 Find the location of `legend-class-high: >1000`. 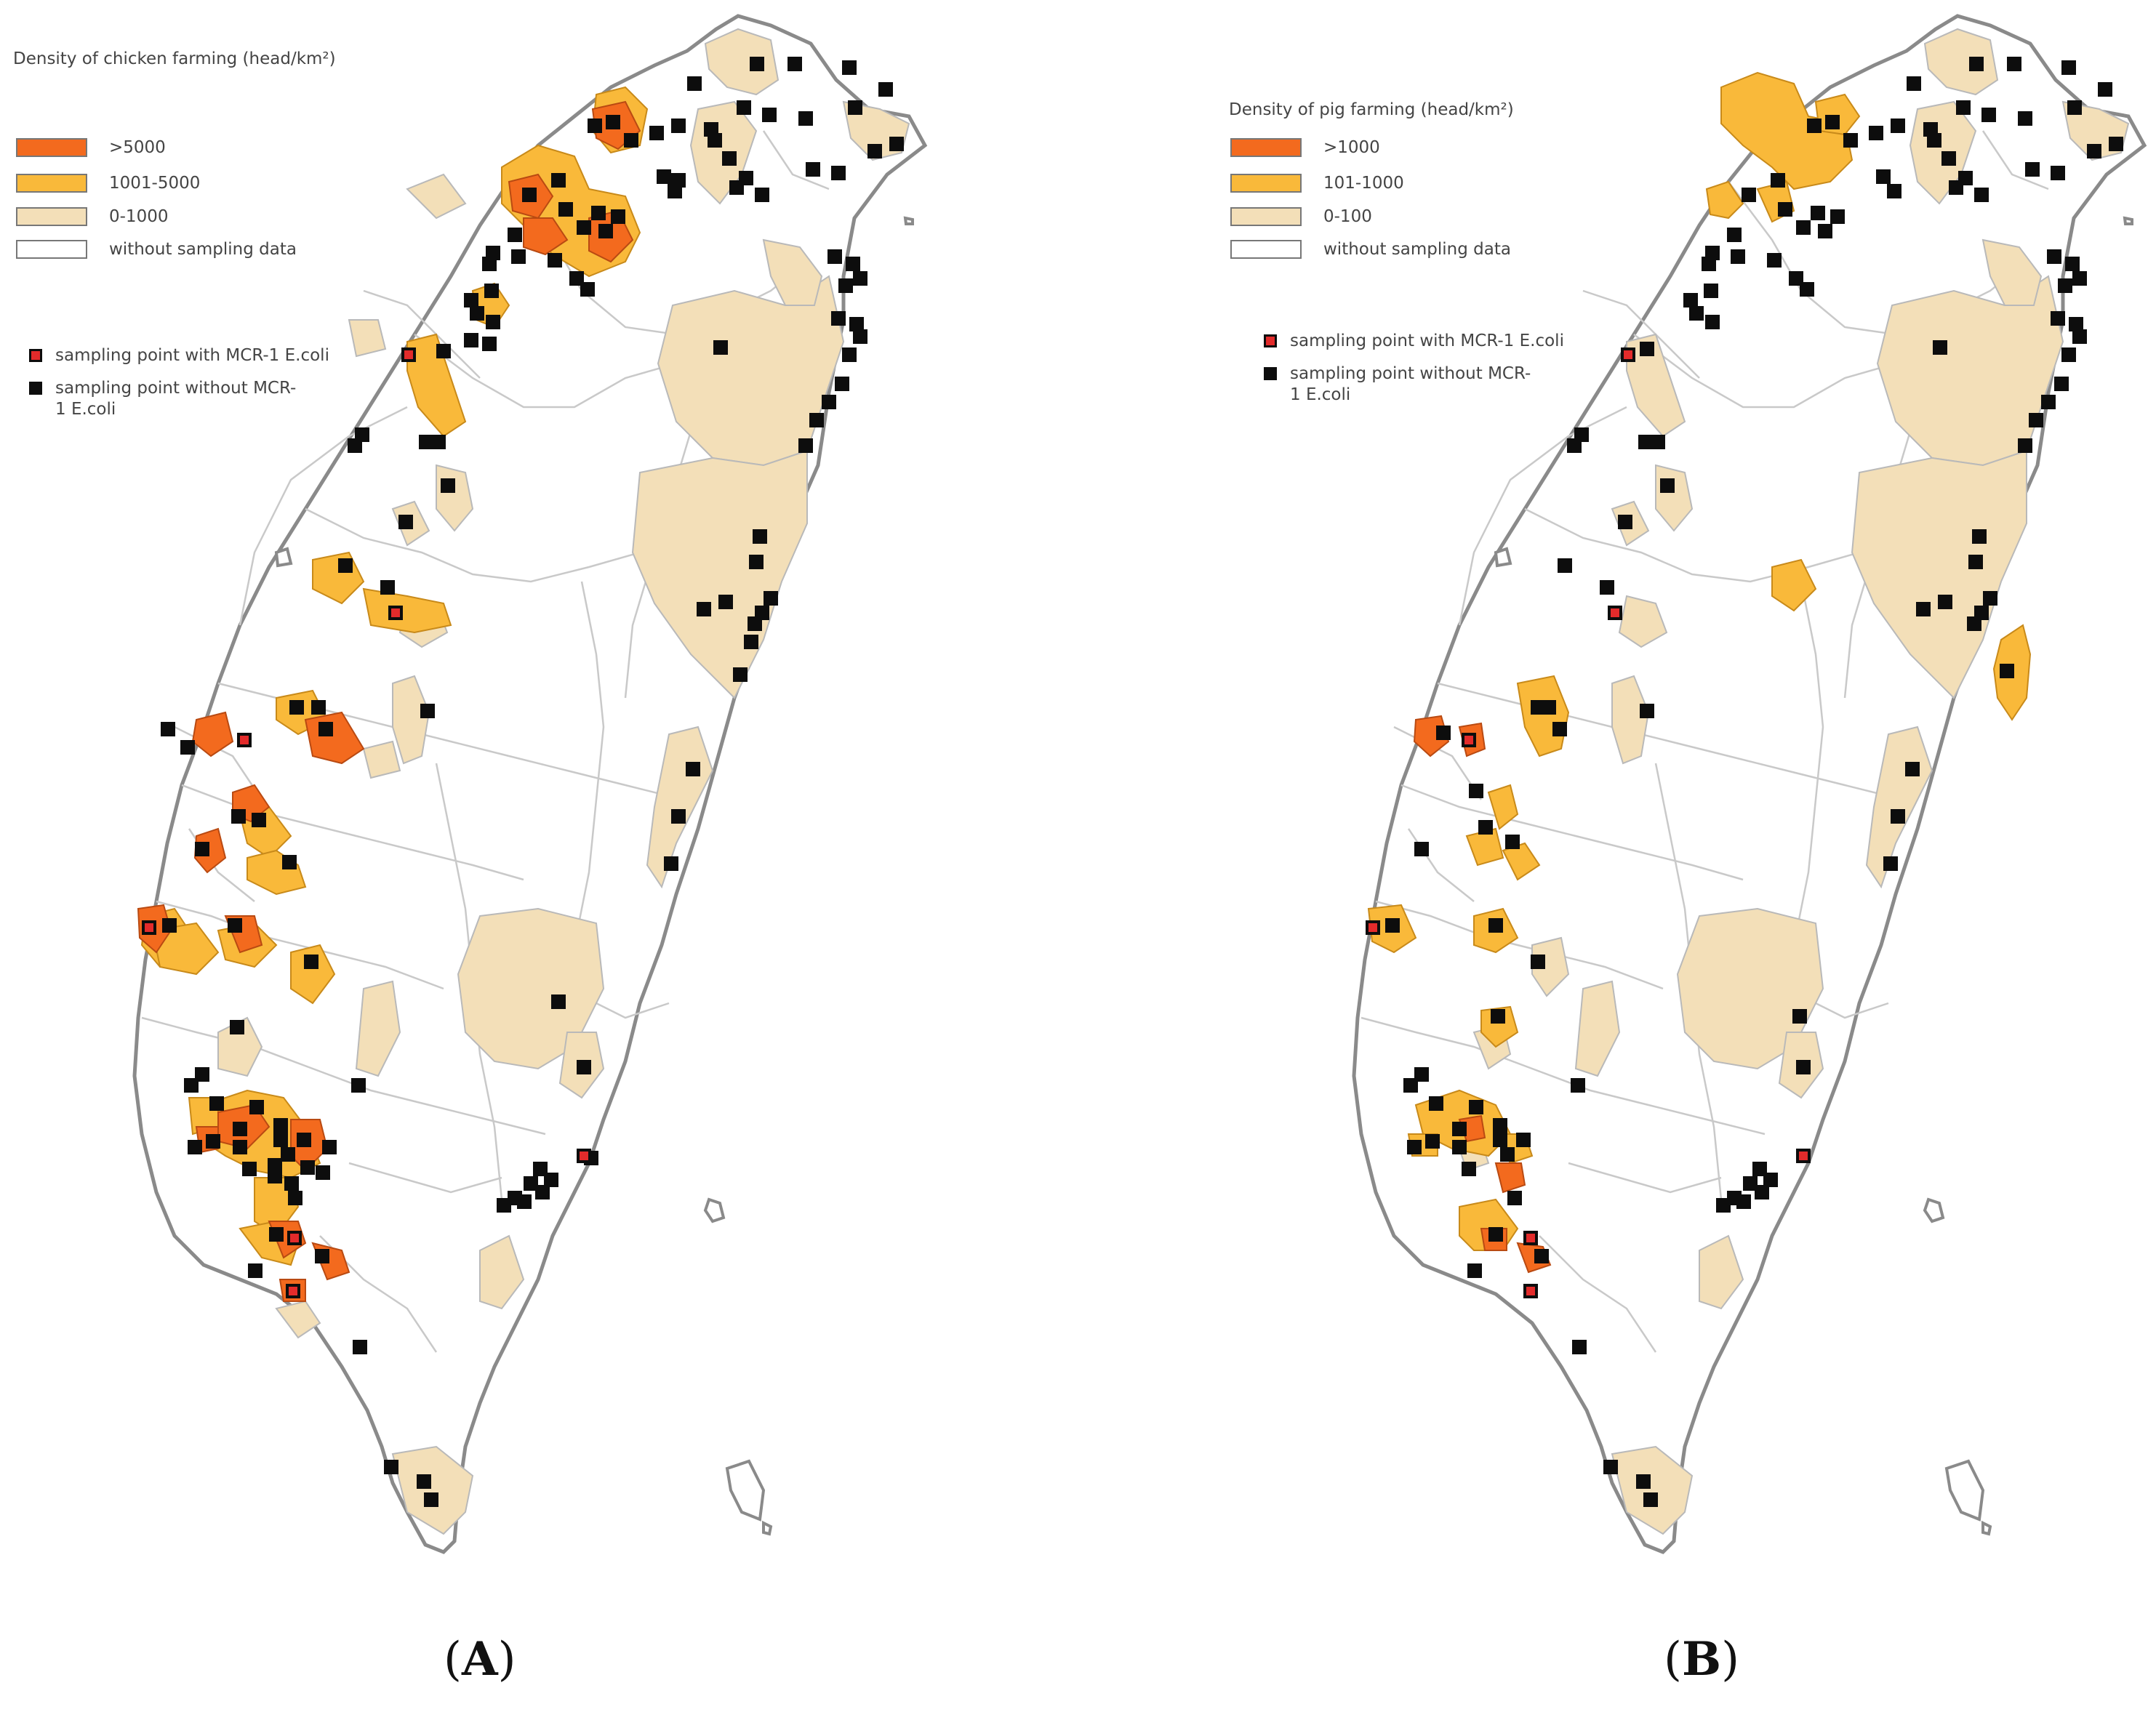

legend-class-high: >1000 is located at coordinates (1305, 147).